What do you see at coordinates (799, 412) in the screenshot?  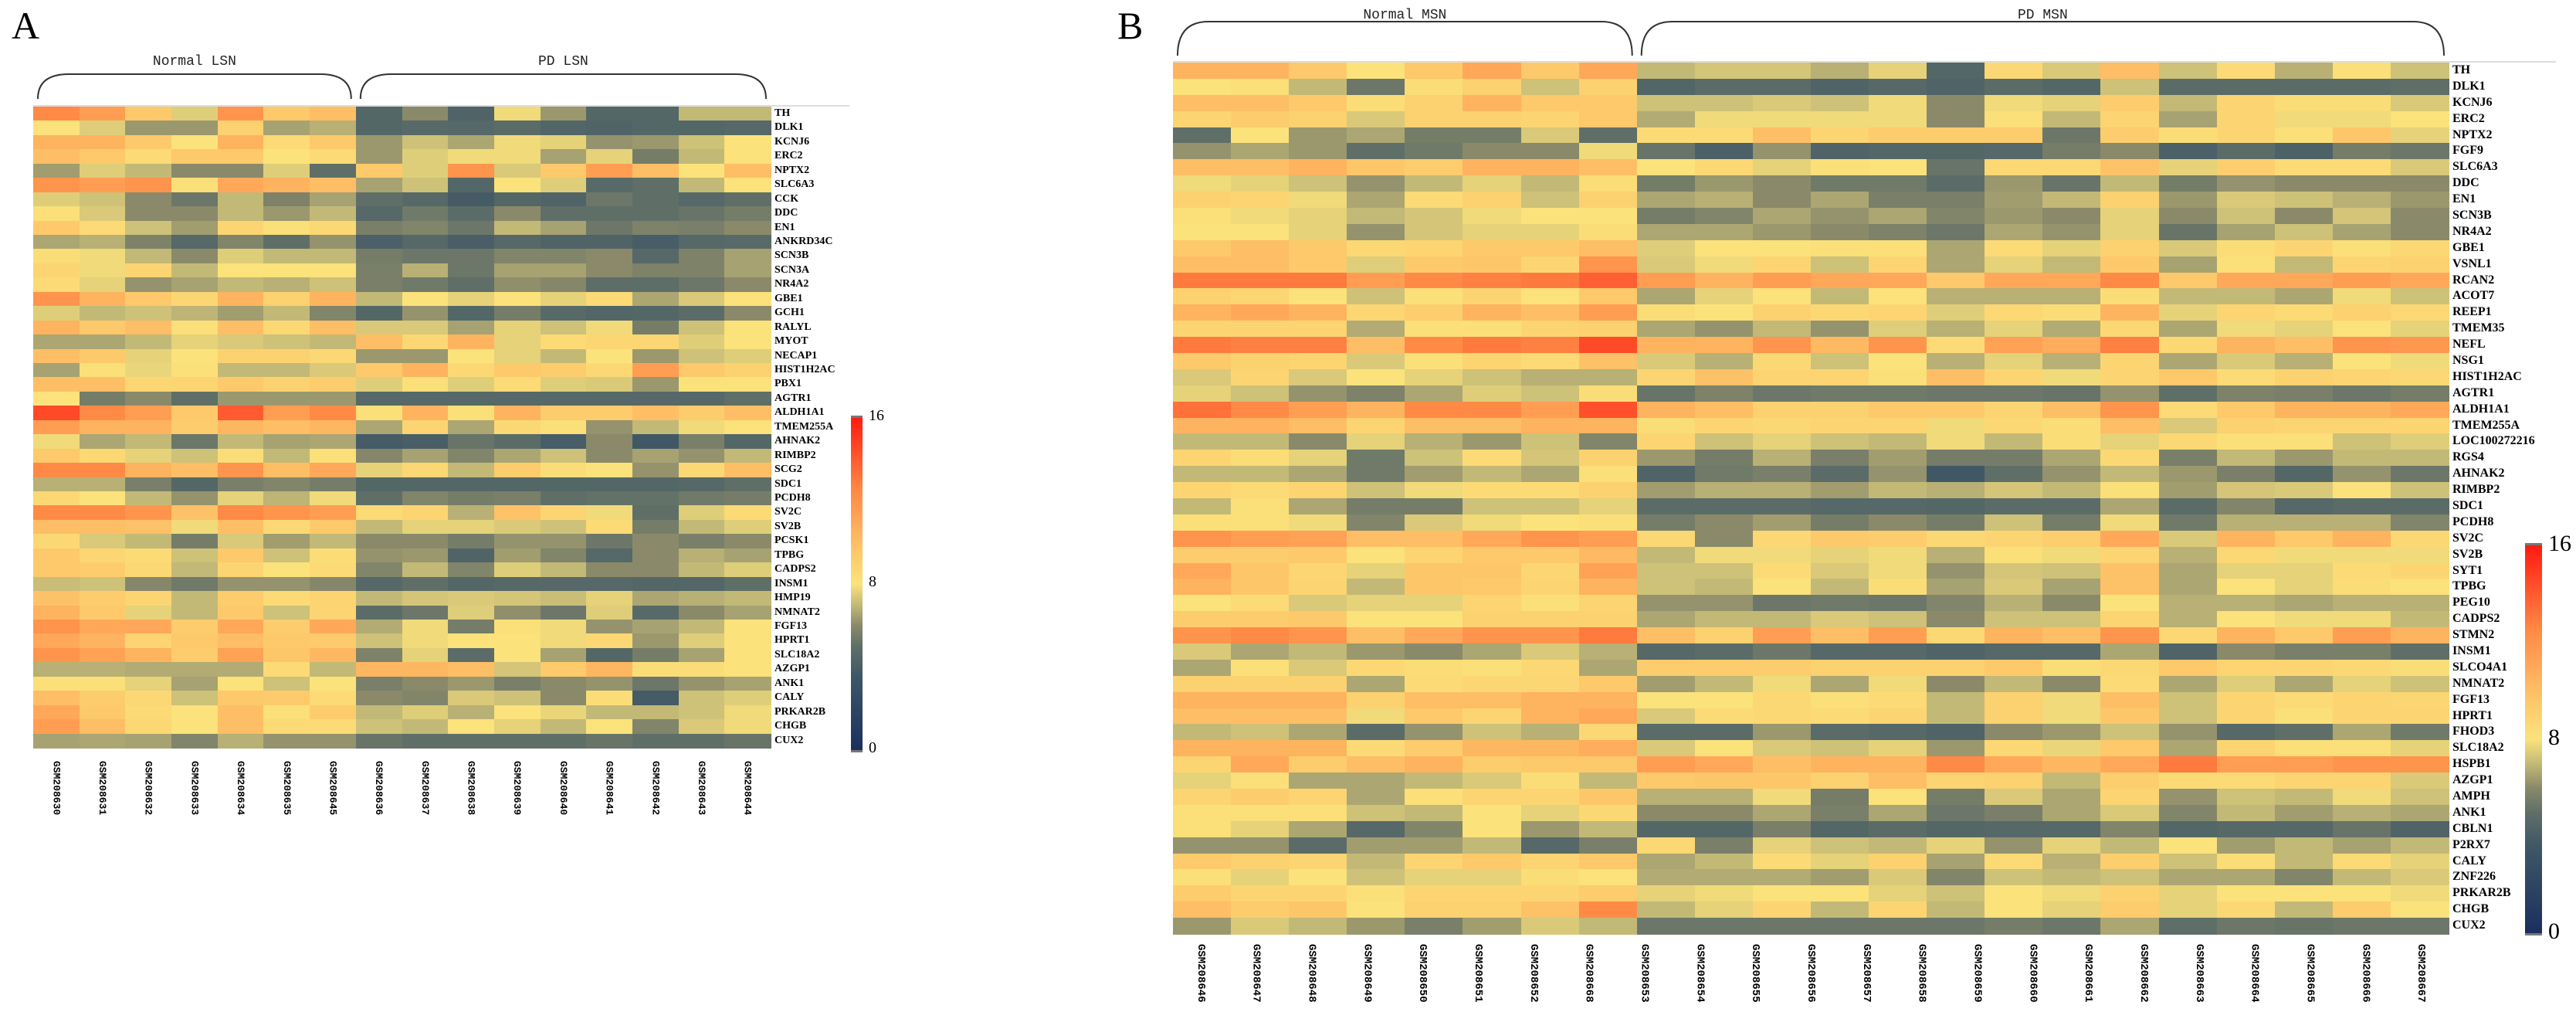 I see `gene-label: ALDH1A1` at bounding box center [799, 412].